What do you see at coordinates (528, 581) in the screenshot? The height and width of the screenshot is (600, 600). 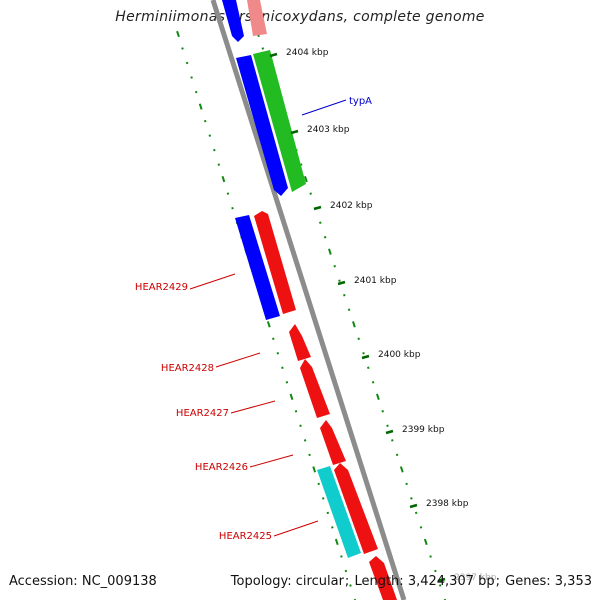 I see `genes-label: Genes:` at bounding box center [528, 581].